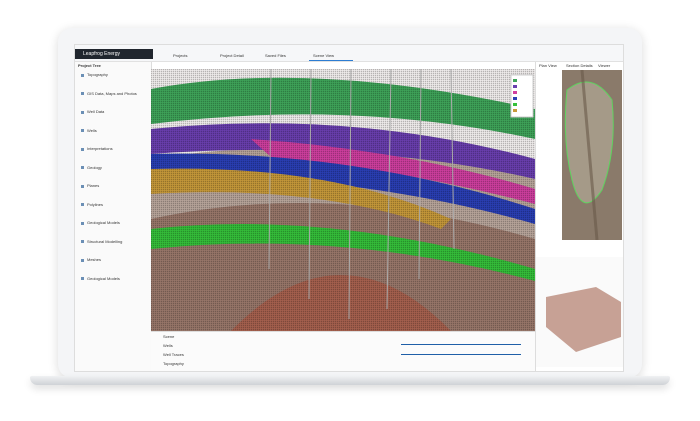  Describe the element at coordinates (604, 65) in the screenshot. I see `right-tab: Viewer` at that location.